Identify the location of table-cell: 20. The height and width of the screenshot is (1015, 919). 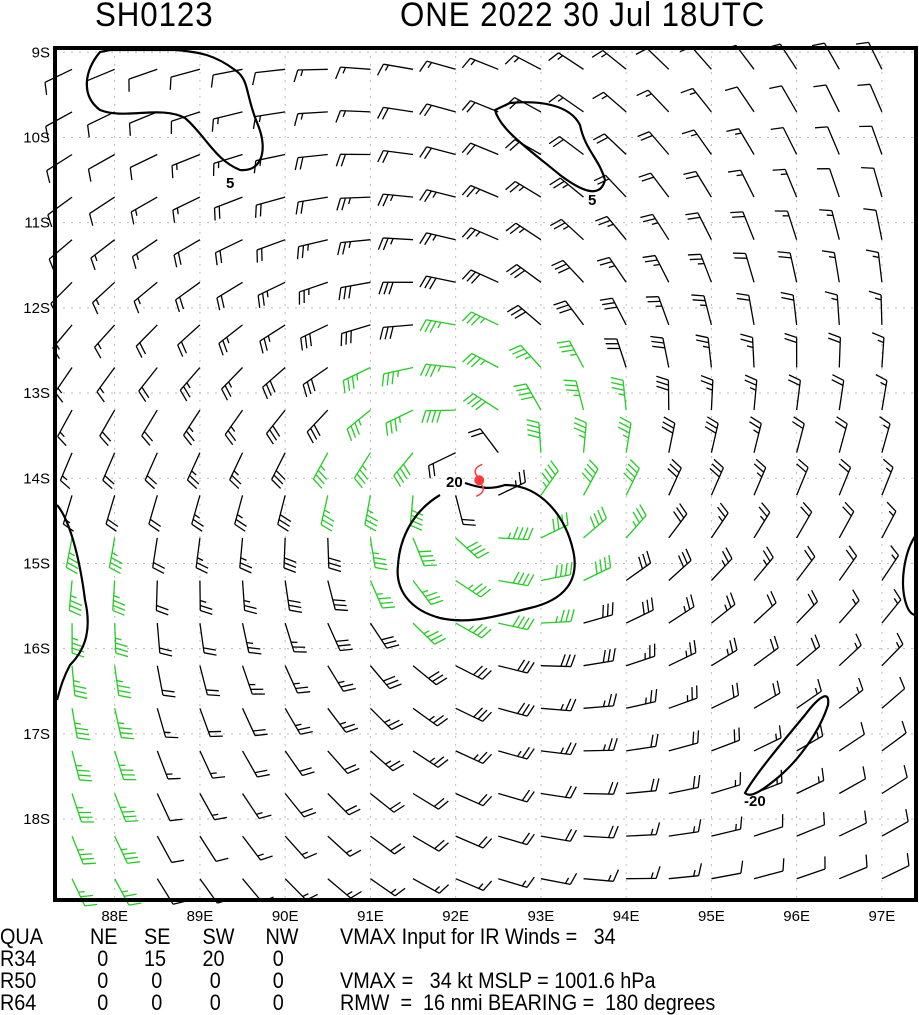
(214, 959).